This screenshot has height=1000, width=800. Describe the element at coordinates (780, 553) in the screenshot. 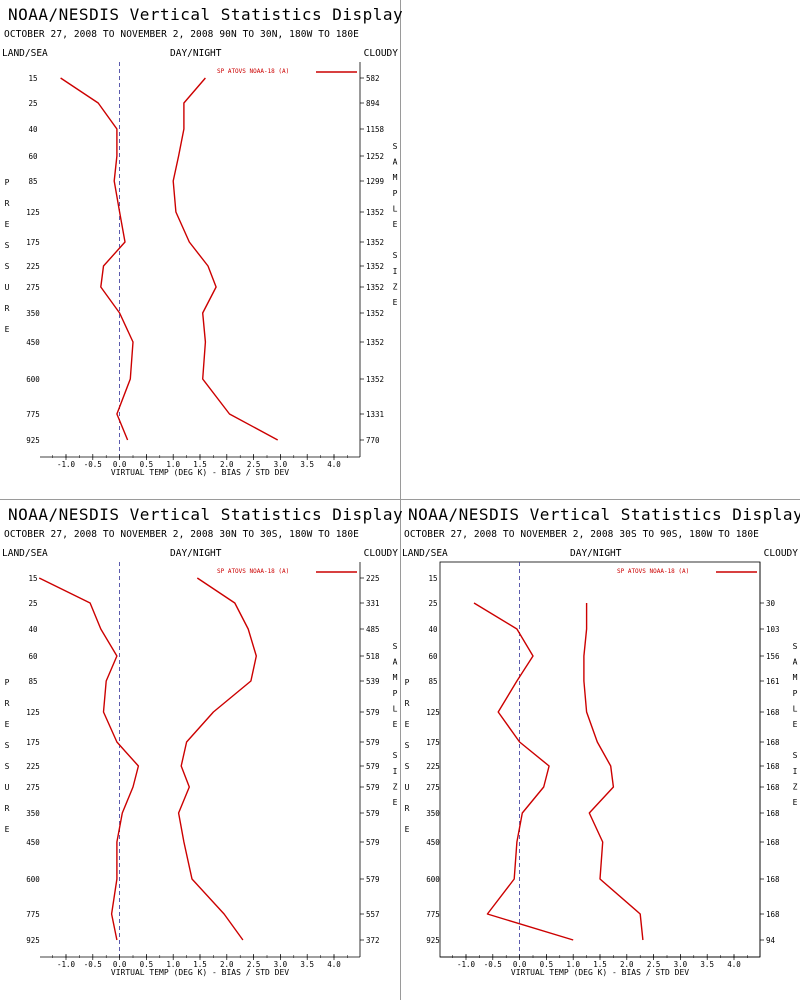

I see `header-cloudy: CLOUDY` at that location.